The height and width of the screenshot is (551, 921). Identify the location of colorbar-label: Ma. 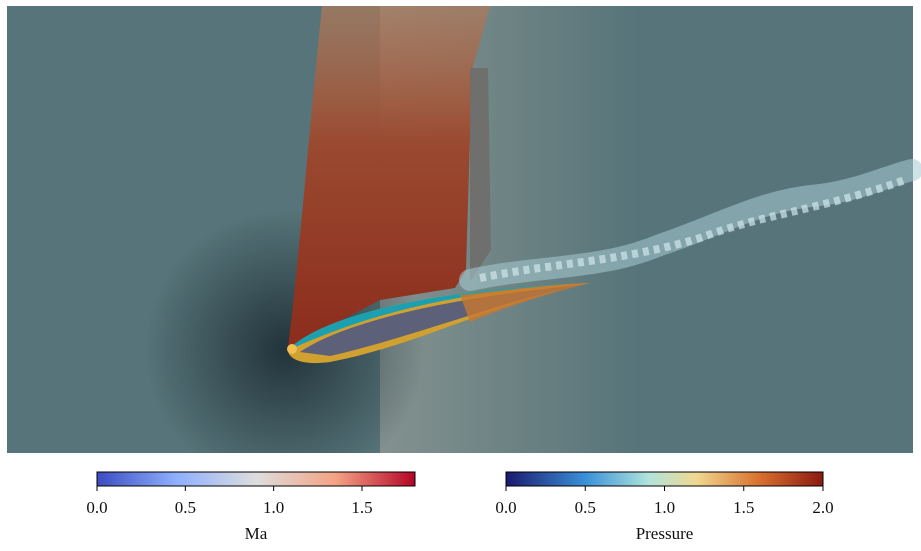
(256, 533).